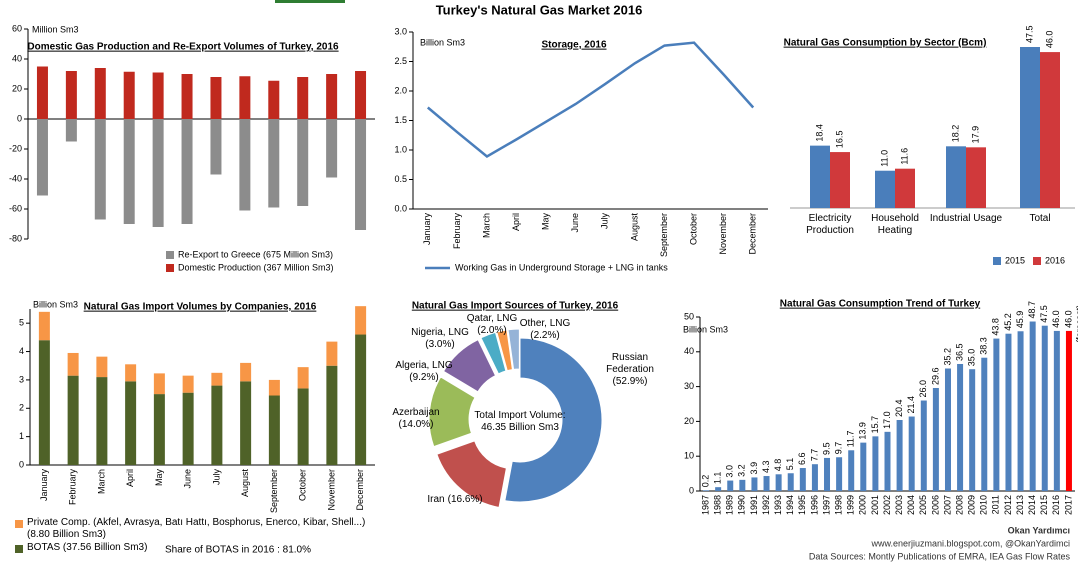  I want to click on slice-label: Russian Federation (52.9%), so click(630, 370).